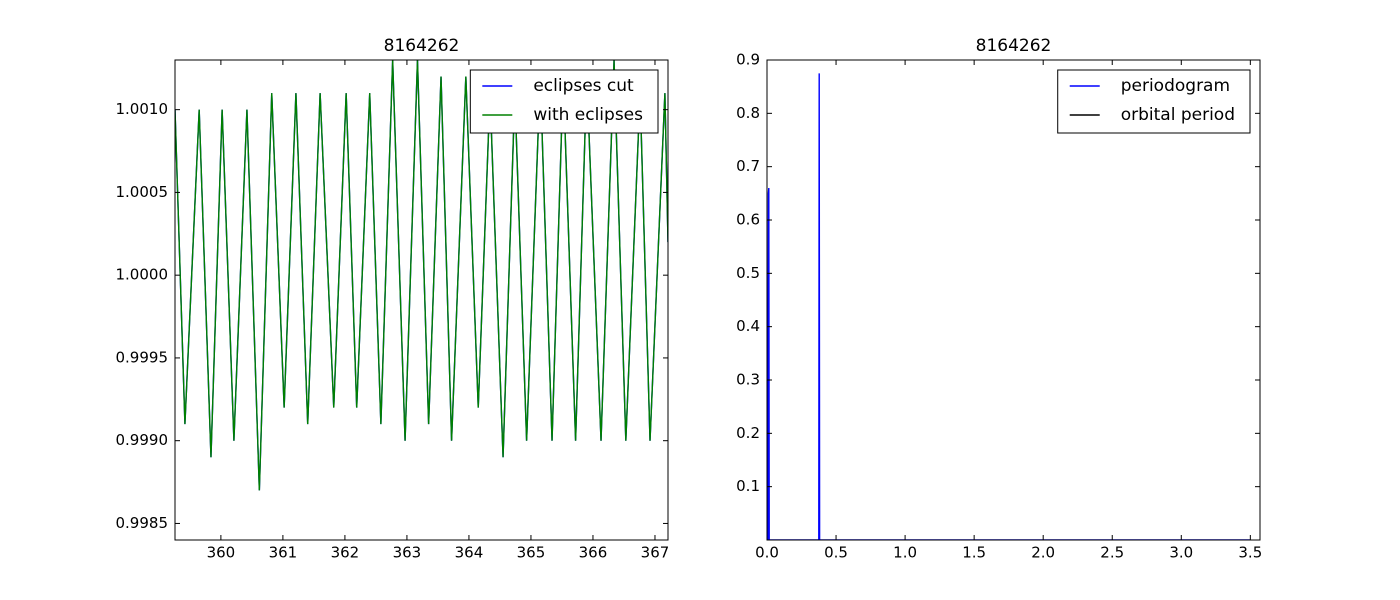 This screenshot has width=1400, height=600. I want to click on x-tick-label: 3.5, so click(1250, 553).